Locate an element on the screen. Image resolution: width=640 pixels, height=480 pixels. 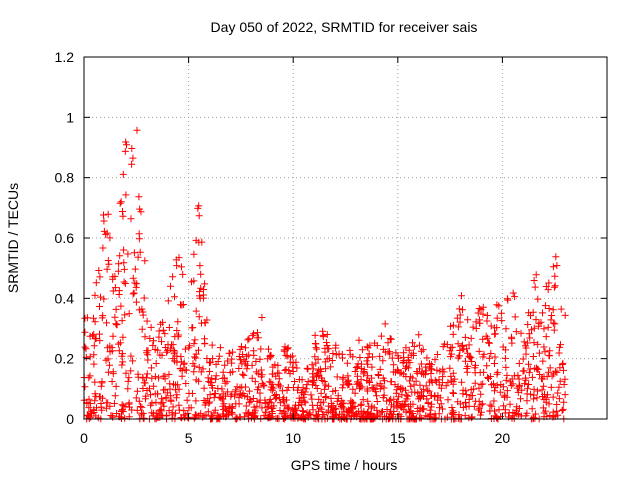
x-tick-label: 5 is located at coordinates (189, 438).